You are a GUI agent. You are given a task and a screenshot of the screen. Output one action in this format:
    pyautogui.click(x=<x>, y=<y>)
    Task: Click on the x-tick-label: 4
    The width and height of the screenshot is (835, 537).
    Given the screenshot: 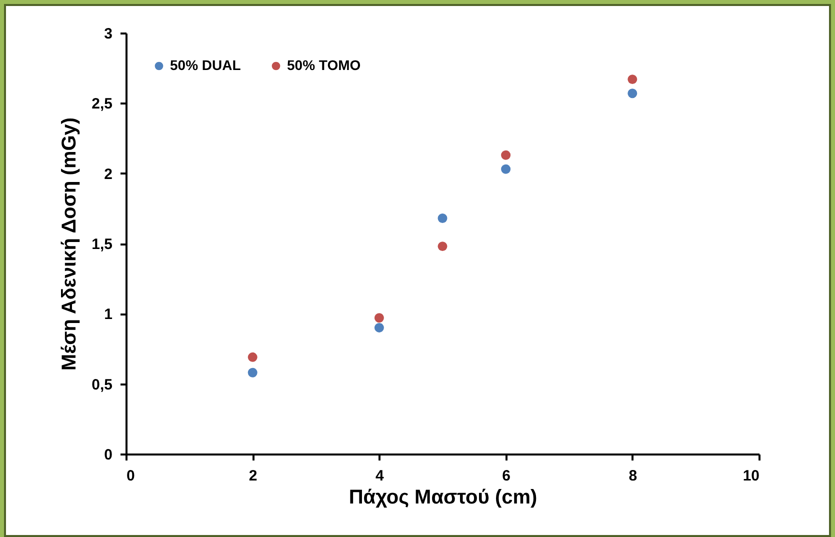 What is the action you would take?
    pyautogui.click(x=380, y=476)
    